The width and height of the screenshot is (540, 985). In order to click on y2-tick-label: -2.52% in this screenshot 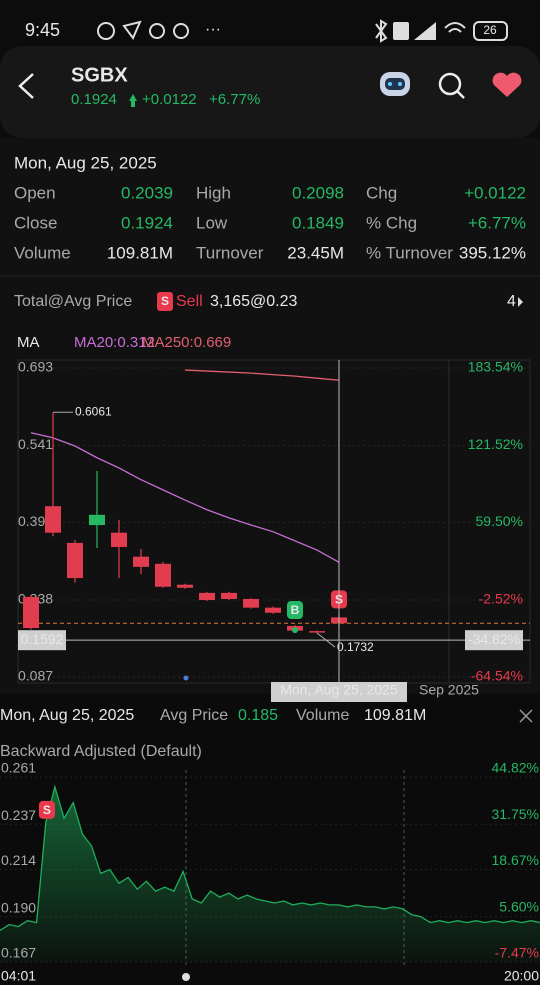, I will do `click(501, 598)`.